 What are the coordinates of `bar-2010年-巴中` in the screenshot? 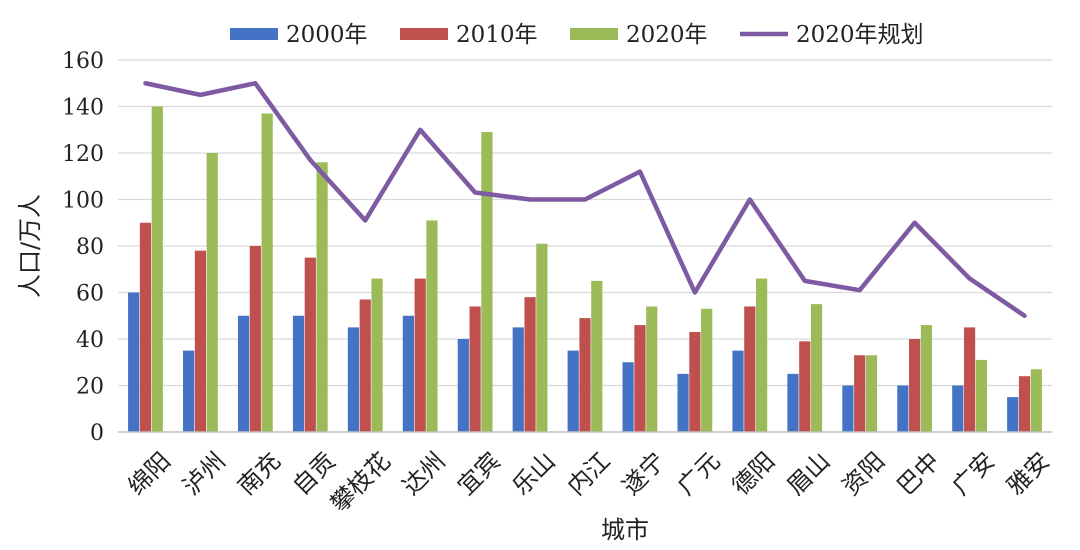 It's located at (915, 385).